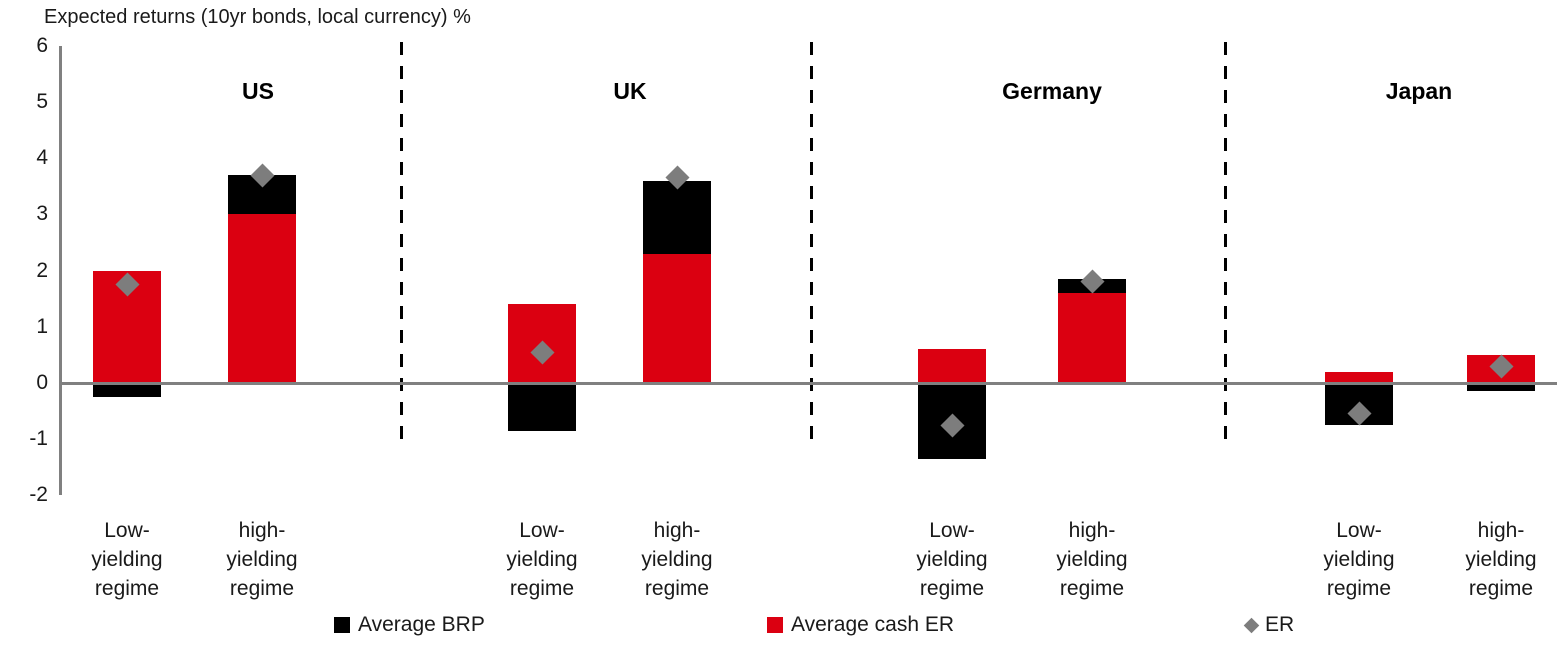  Describe the element at coordinates (42, 158) in the screenshot. I see `y-axis-tick-label: 4` at that location.